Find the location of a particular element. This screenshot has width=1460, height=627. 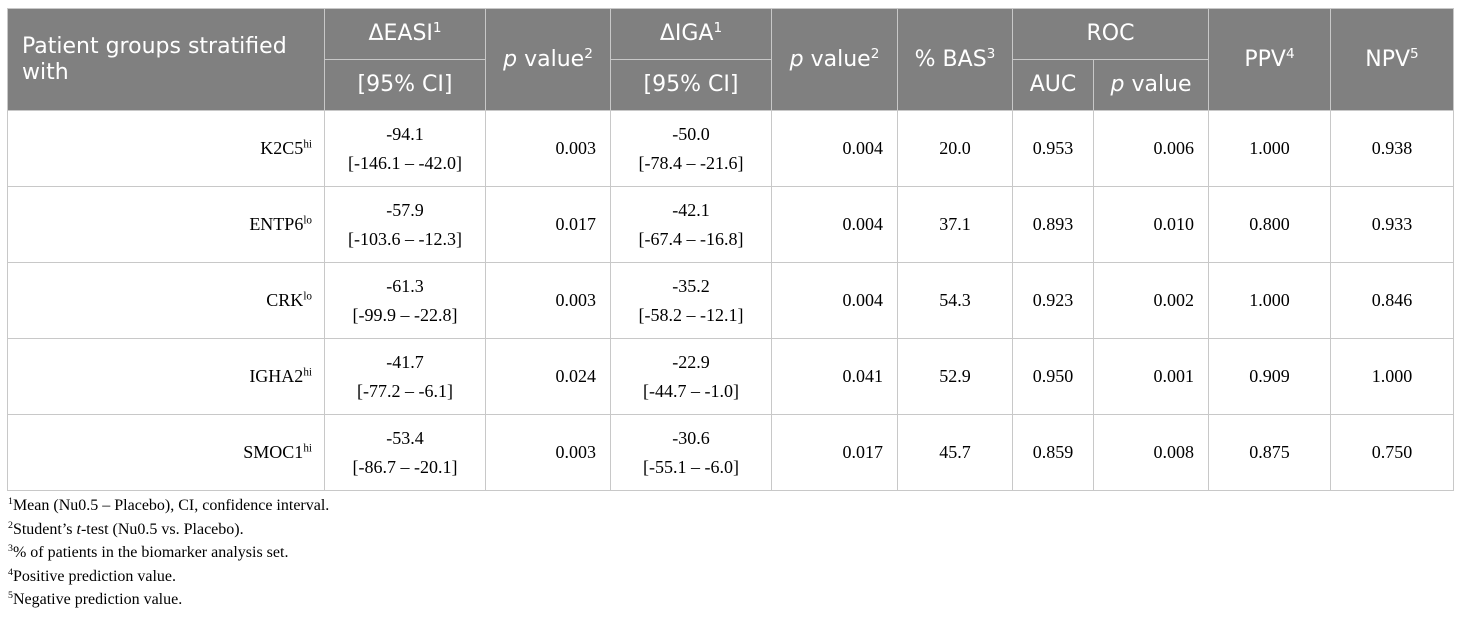

cell-npv: 0.750 is located at coordinates (1392, 452).